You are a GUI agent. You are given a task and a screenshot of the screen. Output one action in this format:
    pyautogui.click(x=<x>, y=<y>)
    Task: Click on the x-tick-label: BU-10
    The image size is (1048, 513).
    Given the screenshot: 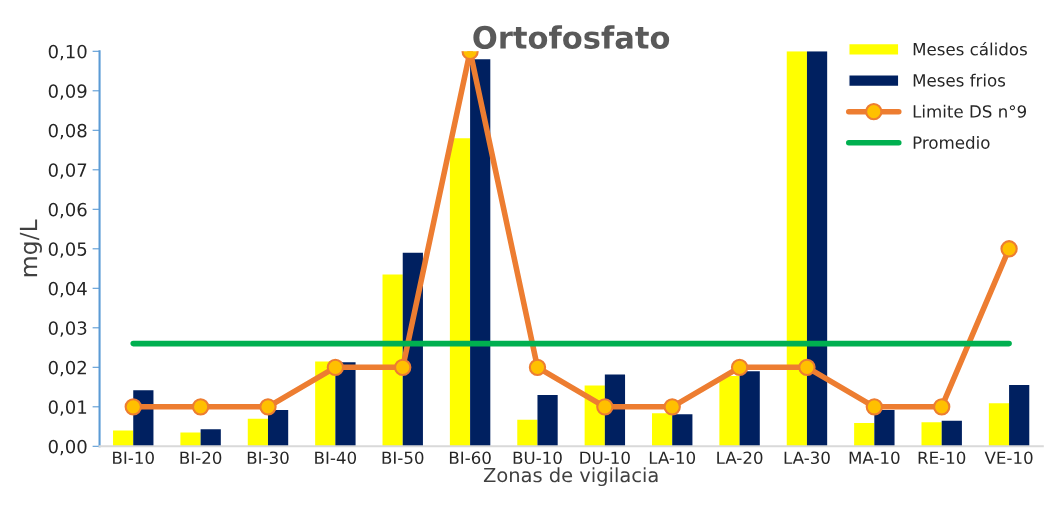 What is the action you would take?
    pyautogui.click(x=537, y=458)
    